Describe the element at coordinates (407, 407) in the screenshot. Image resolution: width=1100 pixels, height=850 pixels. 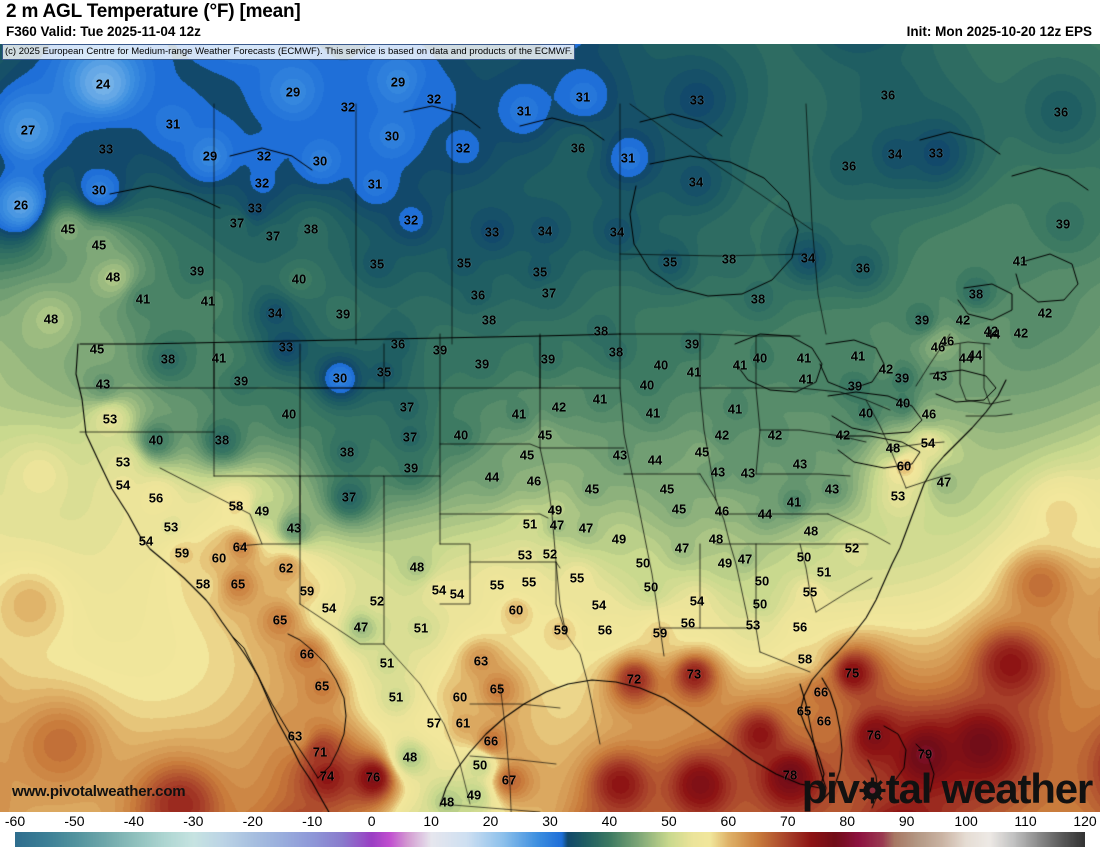
I see `temperature-label: 37` at that location.